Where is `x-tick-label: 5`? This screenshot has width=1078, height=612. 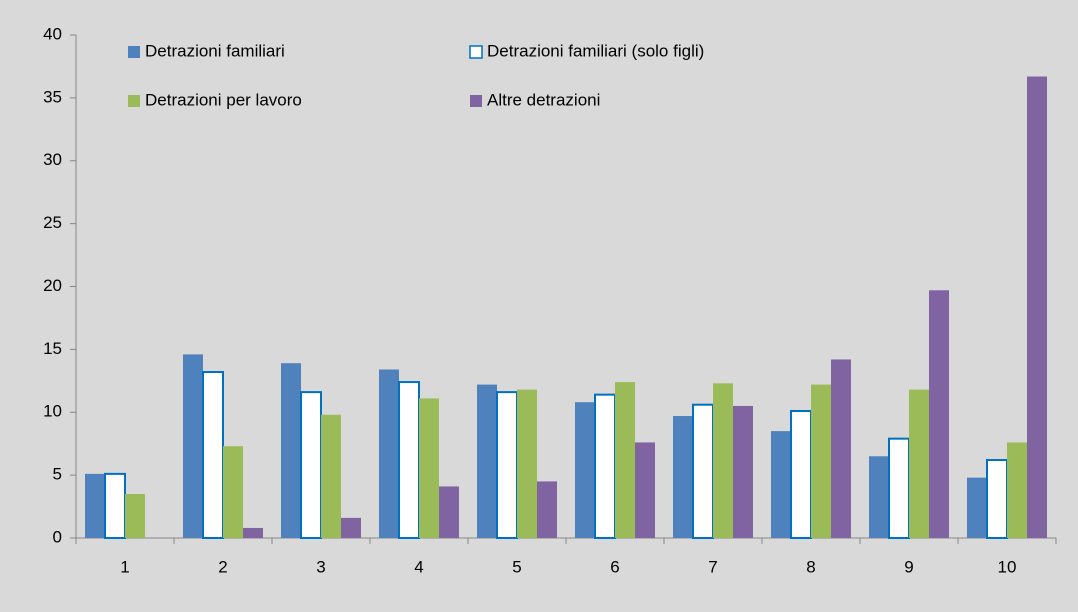
x-tick-label: 5 is located at coordinates (516, 566).